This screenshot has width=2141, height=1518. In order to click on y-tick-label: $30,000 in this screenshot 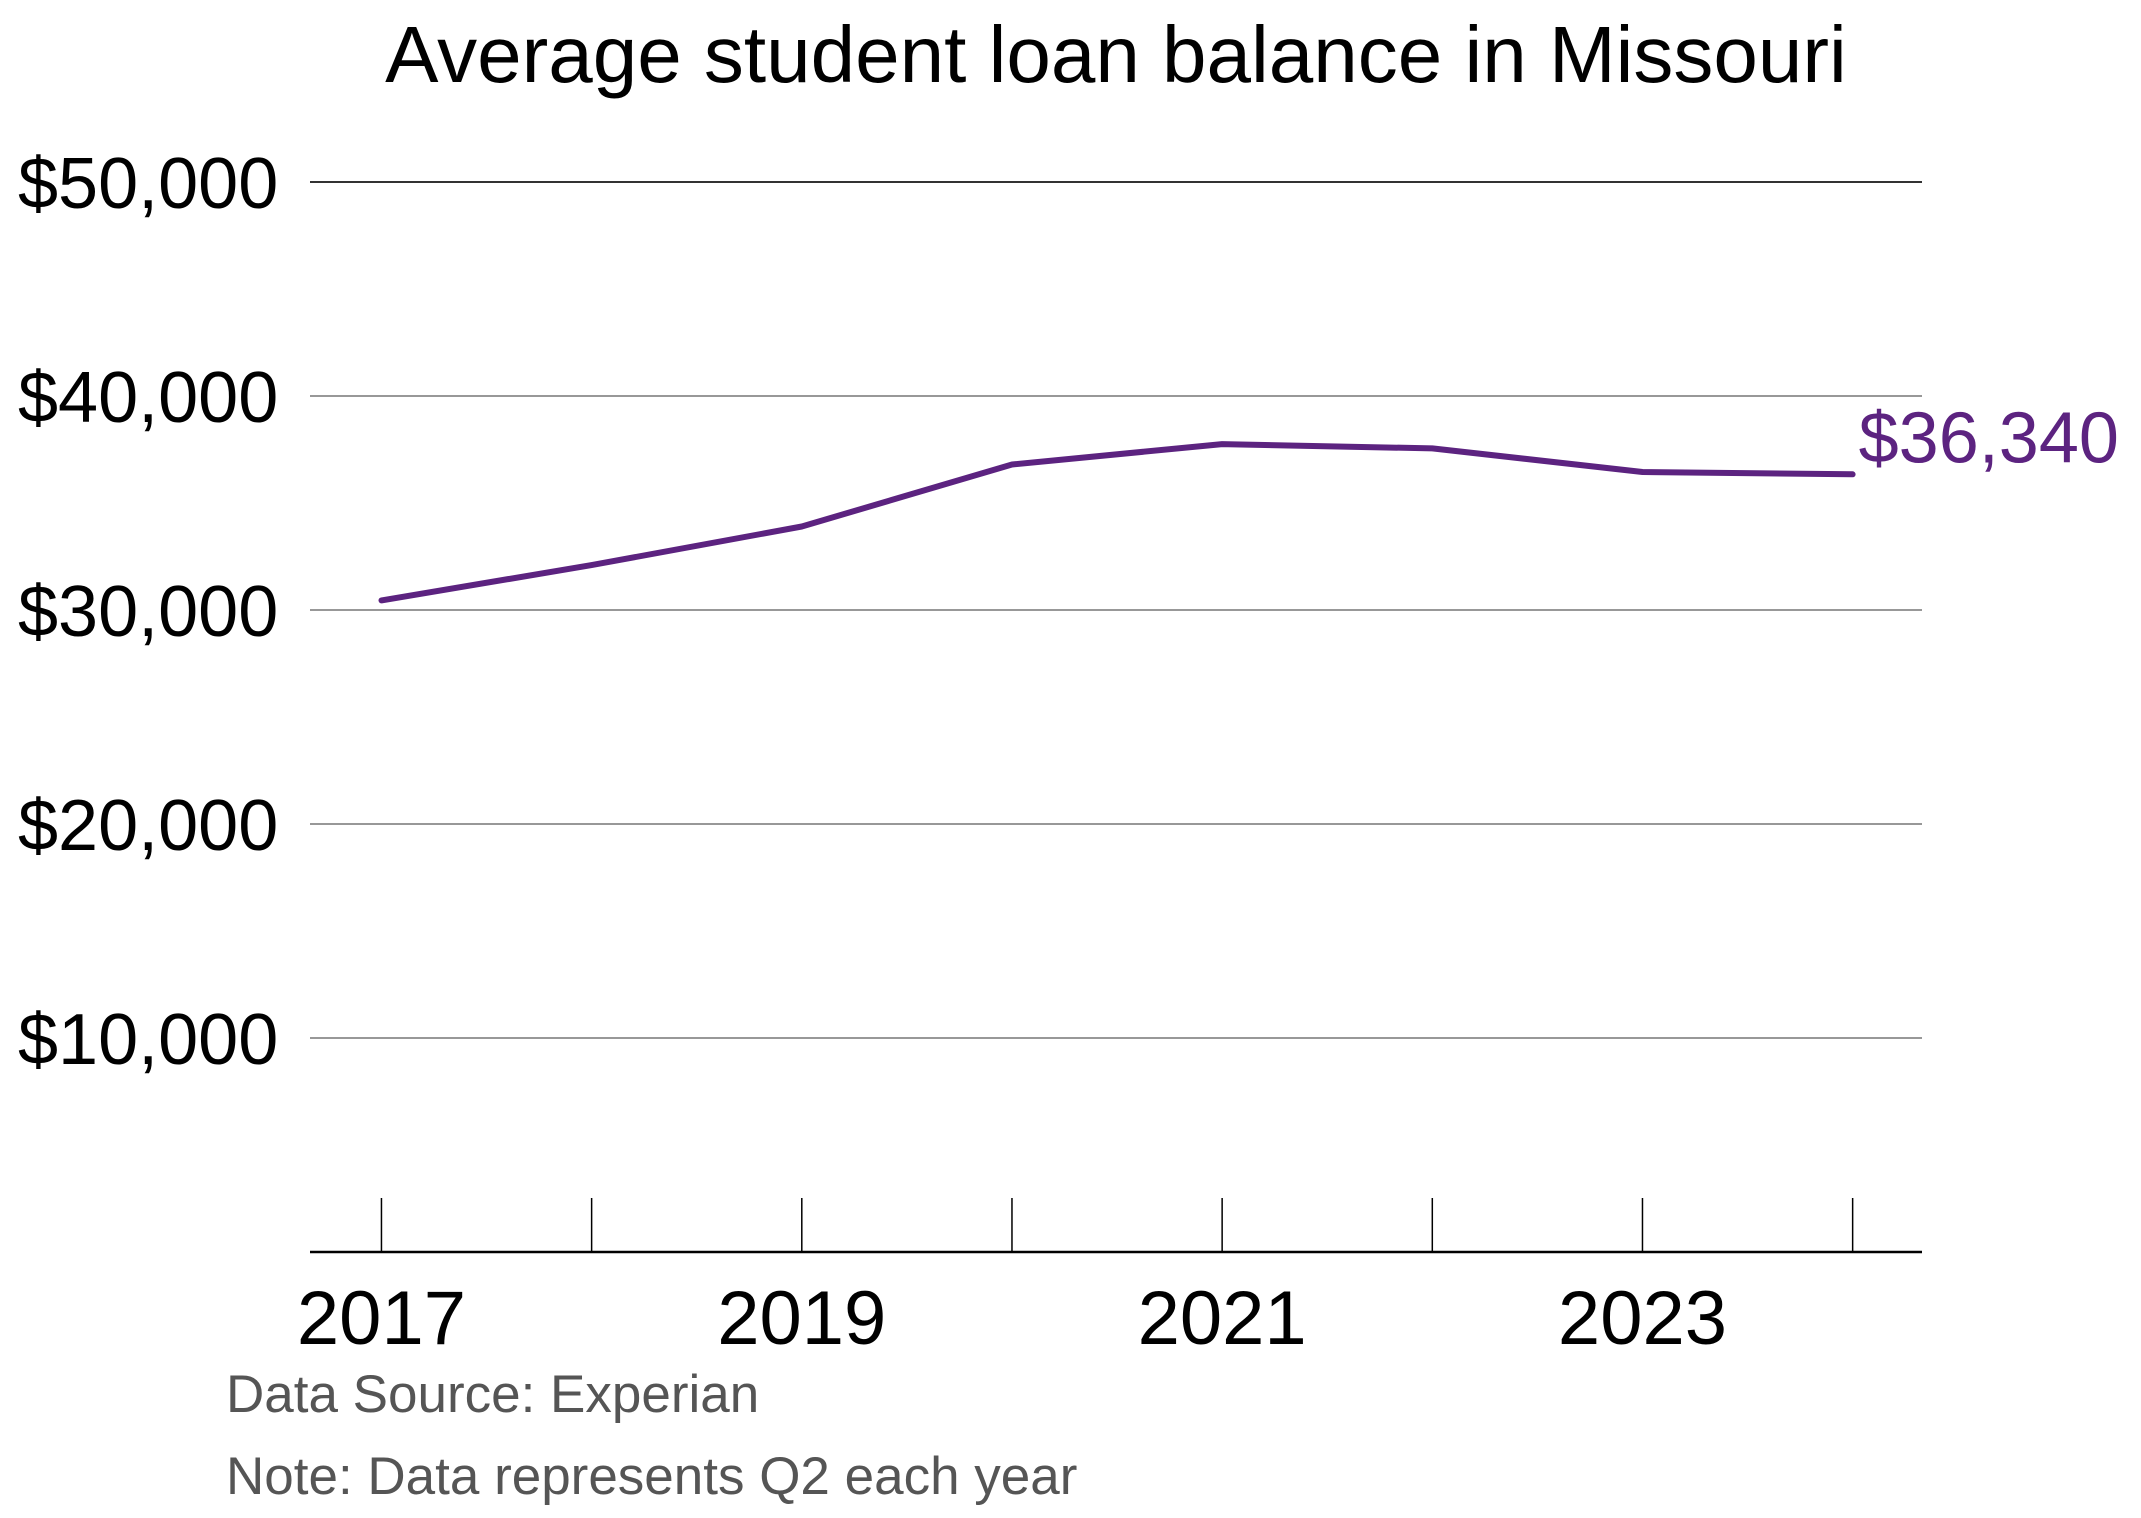, I will do `click(148, 612)`.